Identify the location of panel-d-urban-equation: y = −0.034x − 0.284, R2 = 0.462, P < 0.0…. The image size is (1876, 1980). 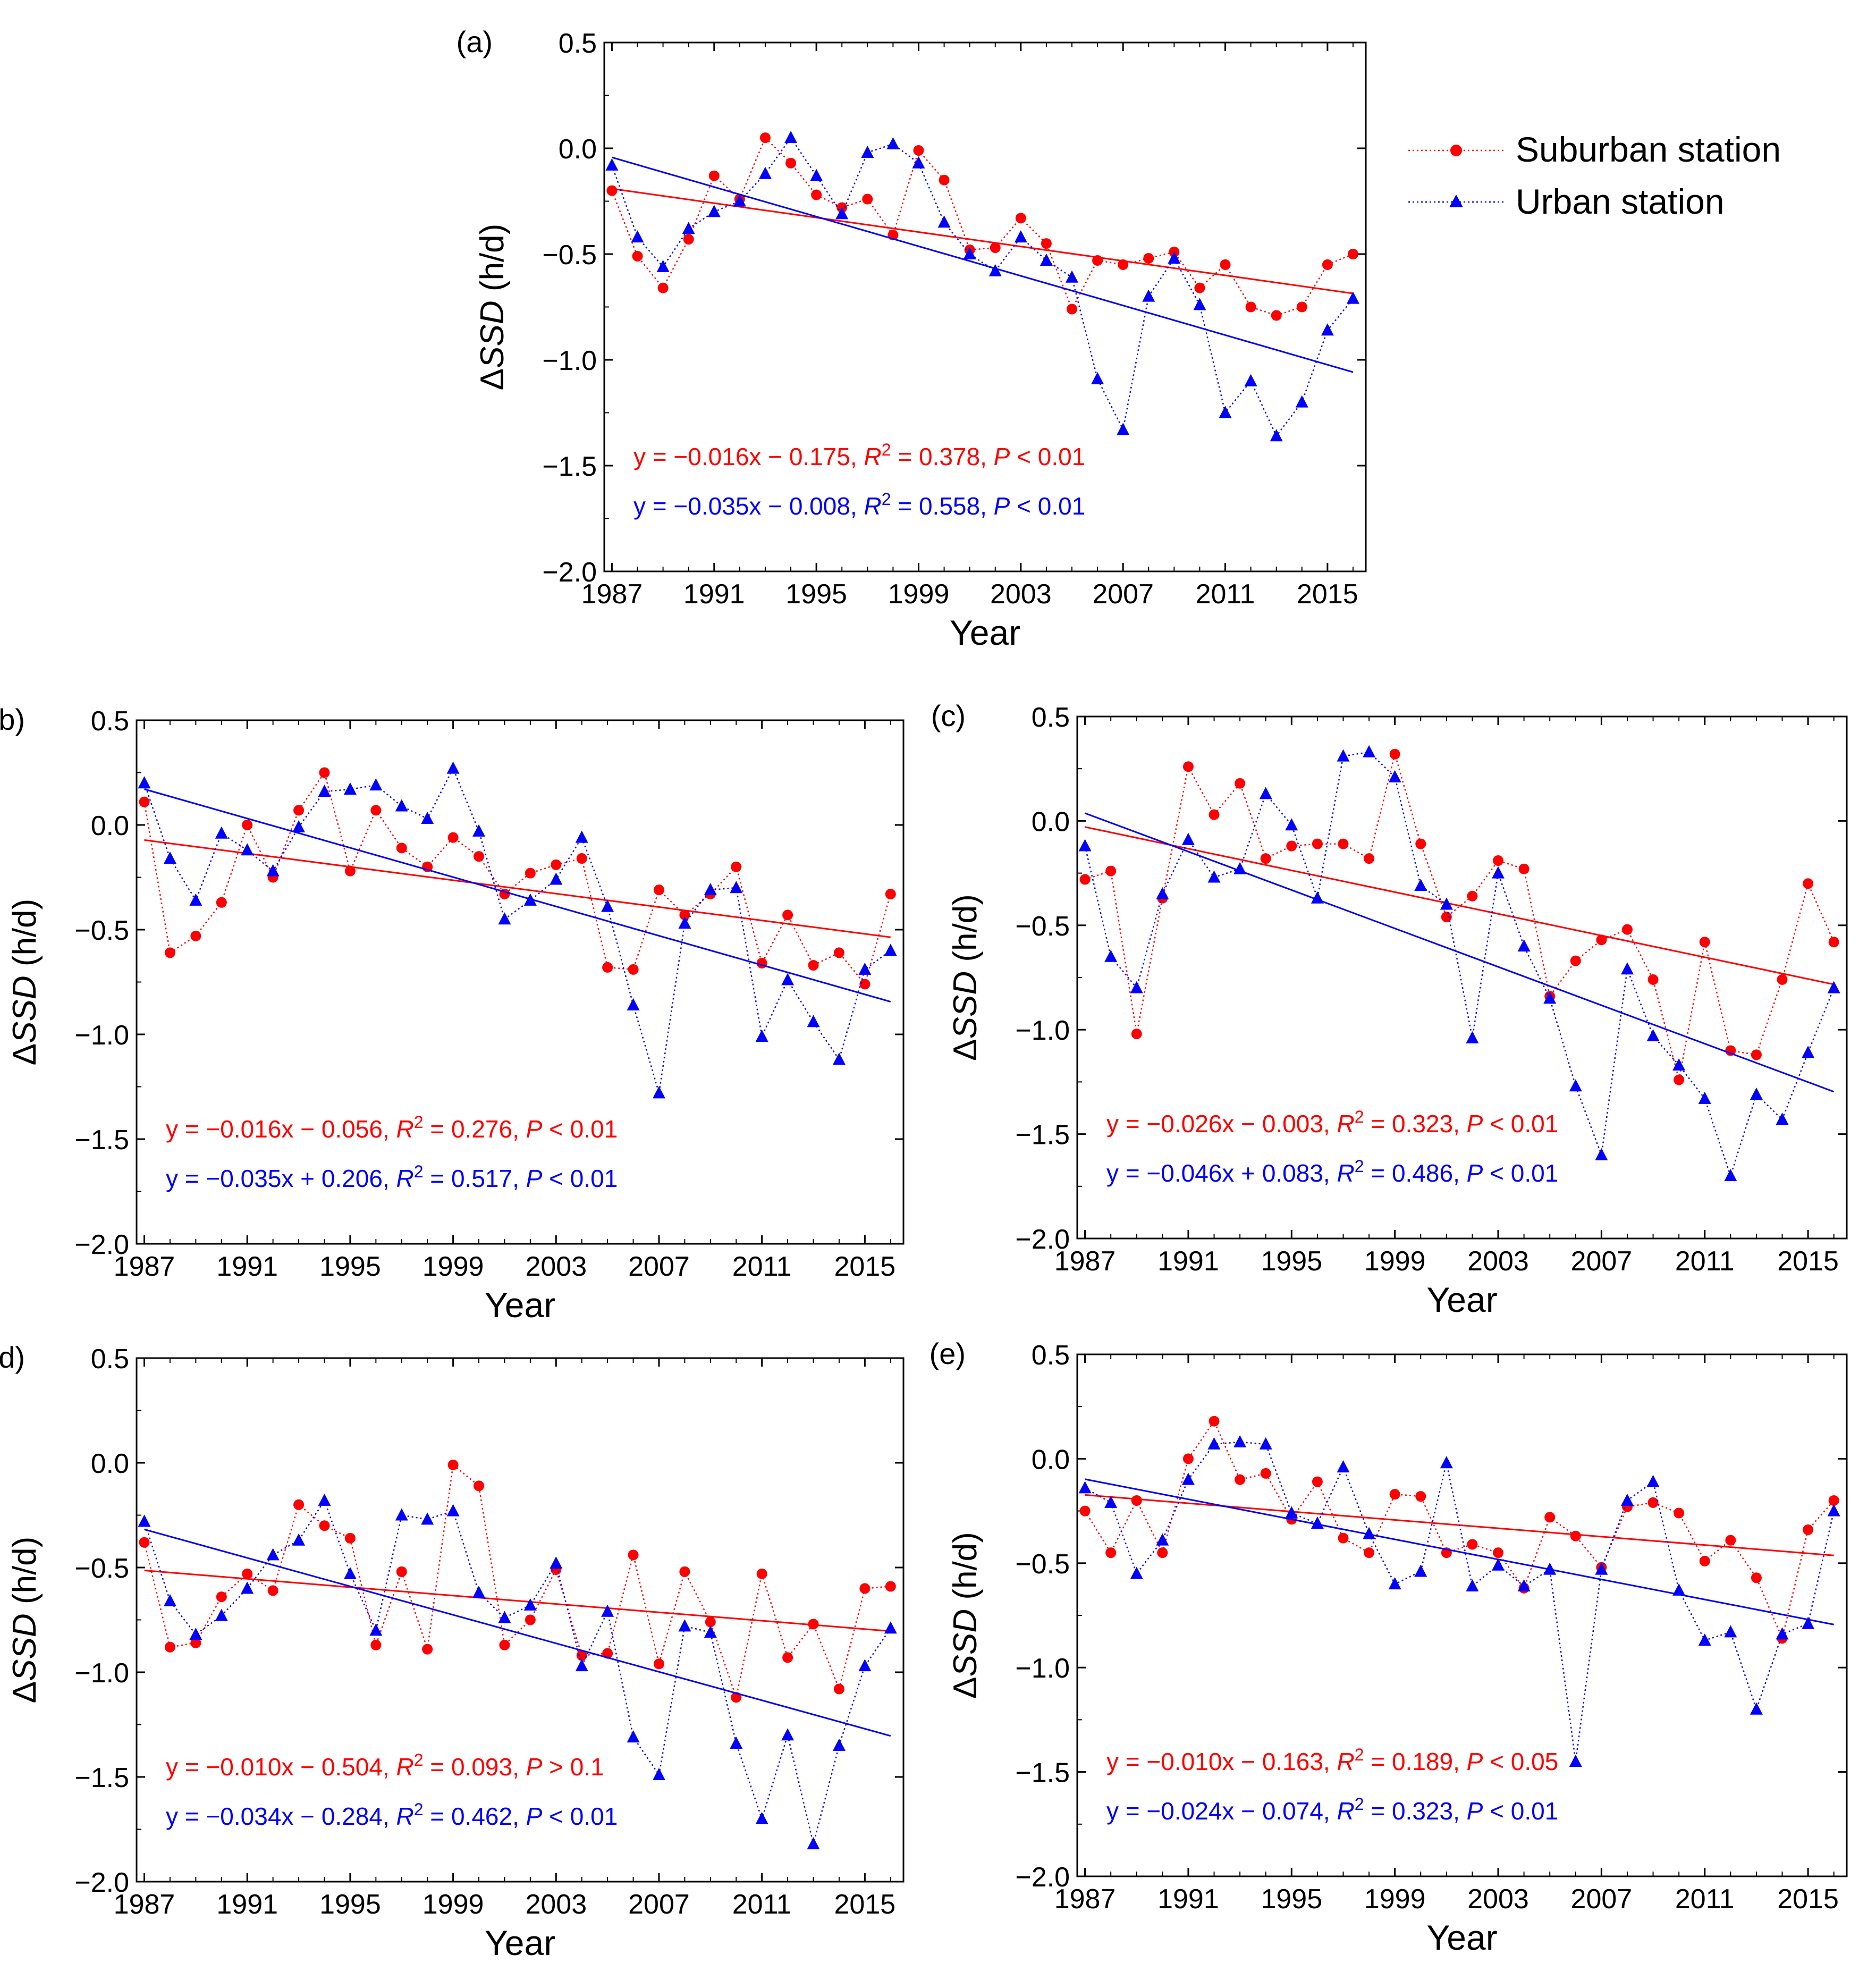
(392, 1815).